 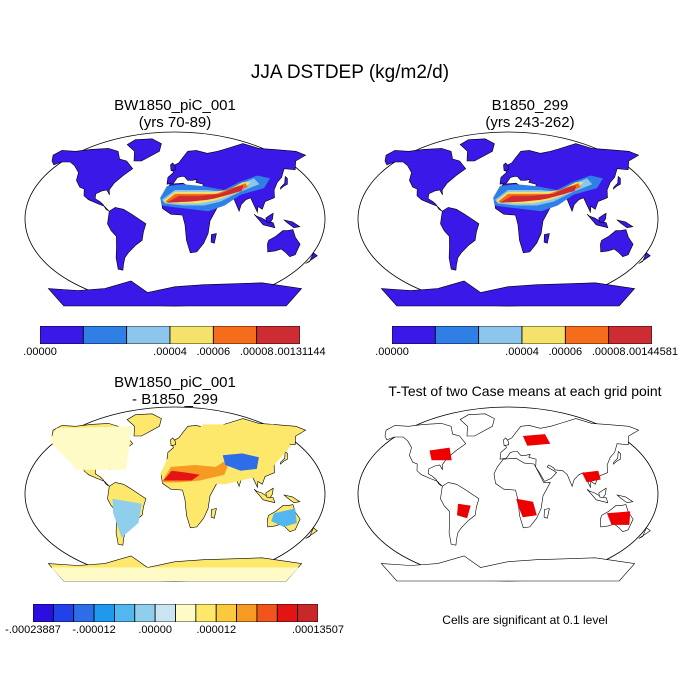 I want to click on diff-blue, so click(x=240, y=462).